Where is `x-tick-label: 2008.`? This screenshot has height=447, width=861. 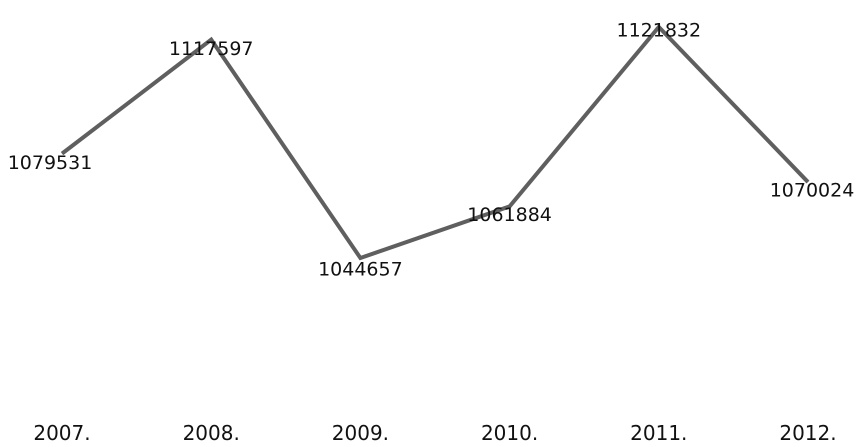 x-tick-label: 2008. is located at coordinates (211, 433).